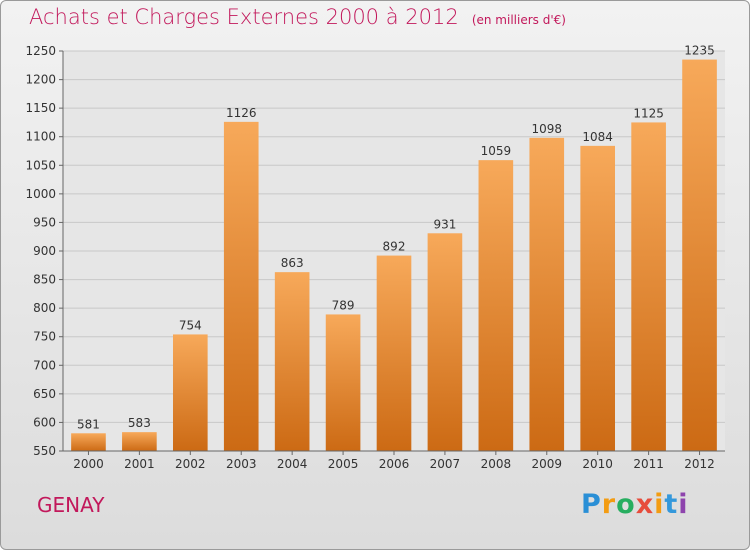 This screenshot has width=750, height=550. Describe the element at coordinates (445, 342) in the screenshot. I see `bar-2007` at that location.